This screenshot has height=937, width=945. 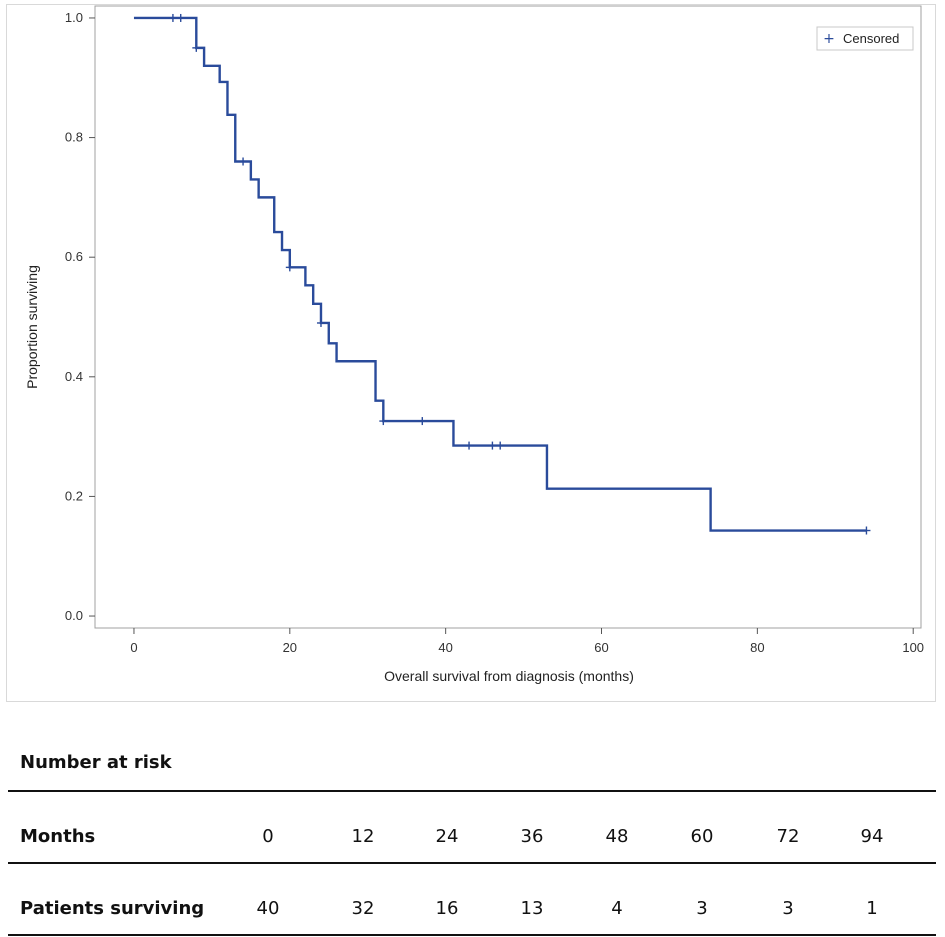 I want to click on y-axis-label: Proportion surviving, so click(x=32, y=327).